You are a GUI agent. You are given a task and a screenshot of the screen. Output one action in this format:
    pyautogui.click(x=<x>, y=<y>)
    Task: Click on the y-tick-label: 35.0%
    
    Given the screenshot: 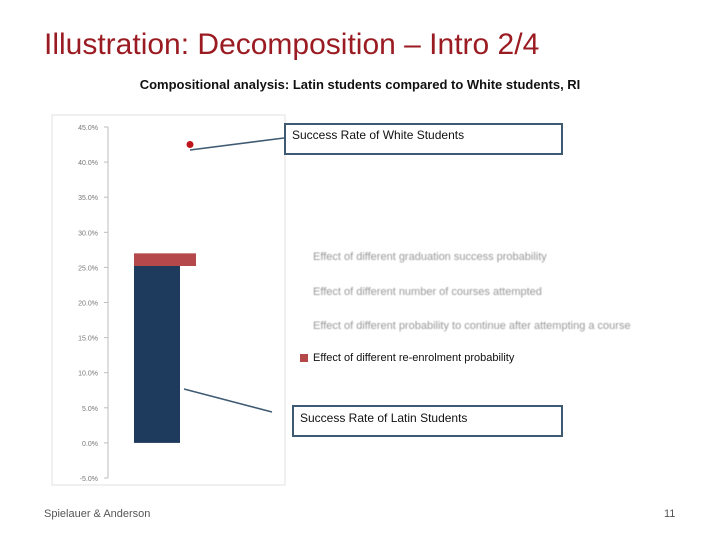 What is the action you would take?
    pyautogui.click(x=88, y=198)
    